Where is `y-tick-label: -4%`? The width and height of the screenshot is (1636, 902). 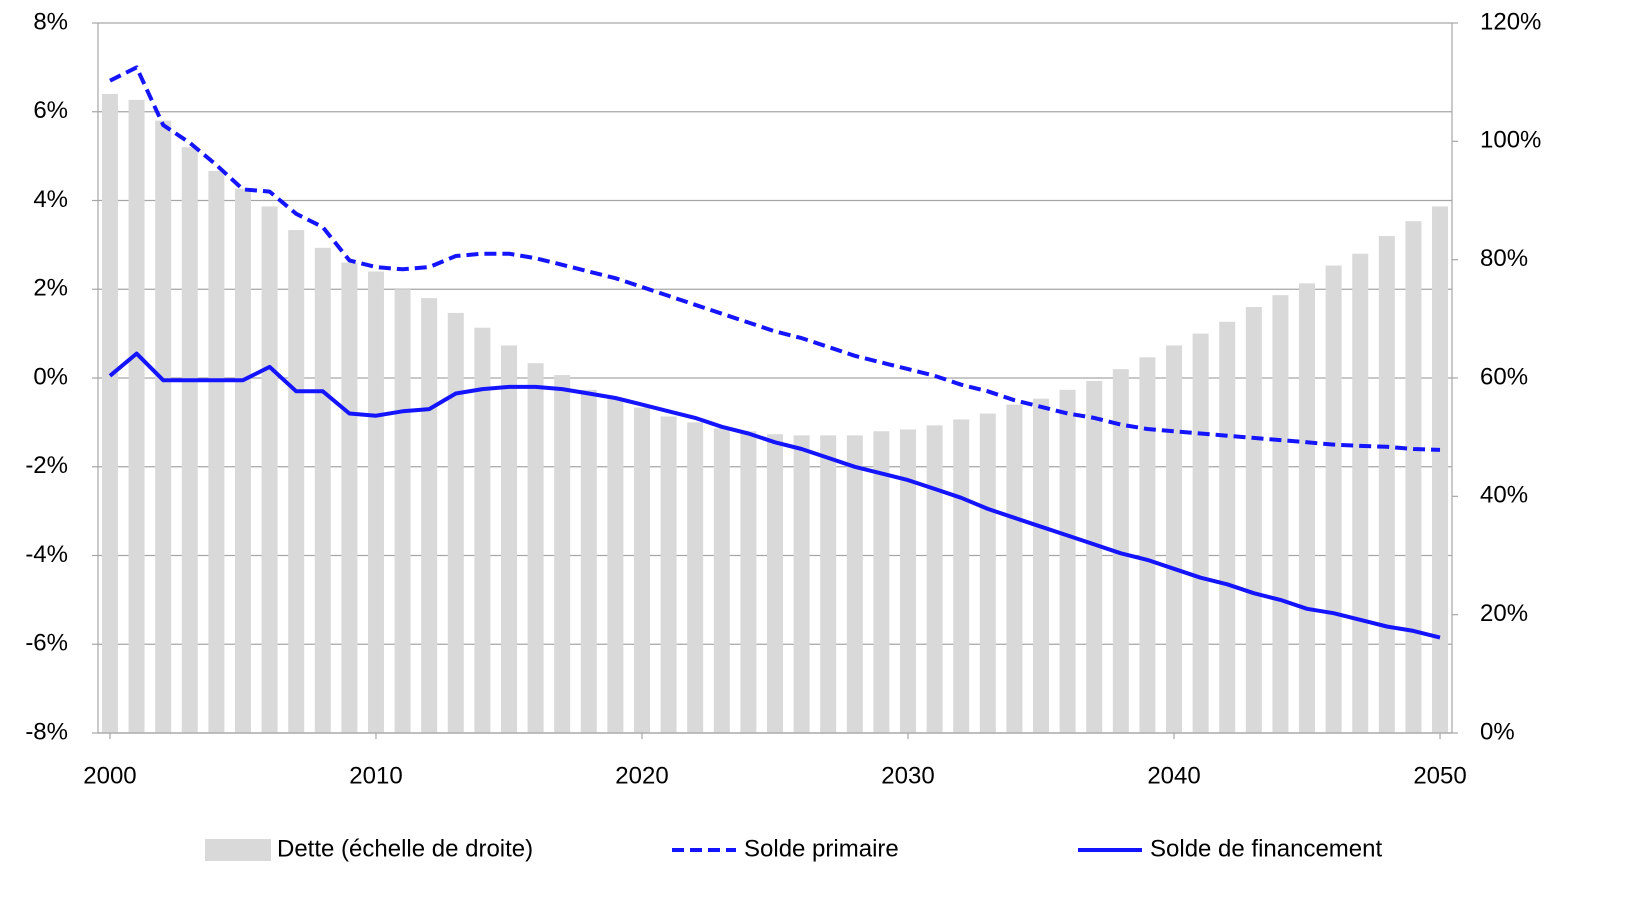 y-tick-label: -4% is located at coordinates (46, 554).